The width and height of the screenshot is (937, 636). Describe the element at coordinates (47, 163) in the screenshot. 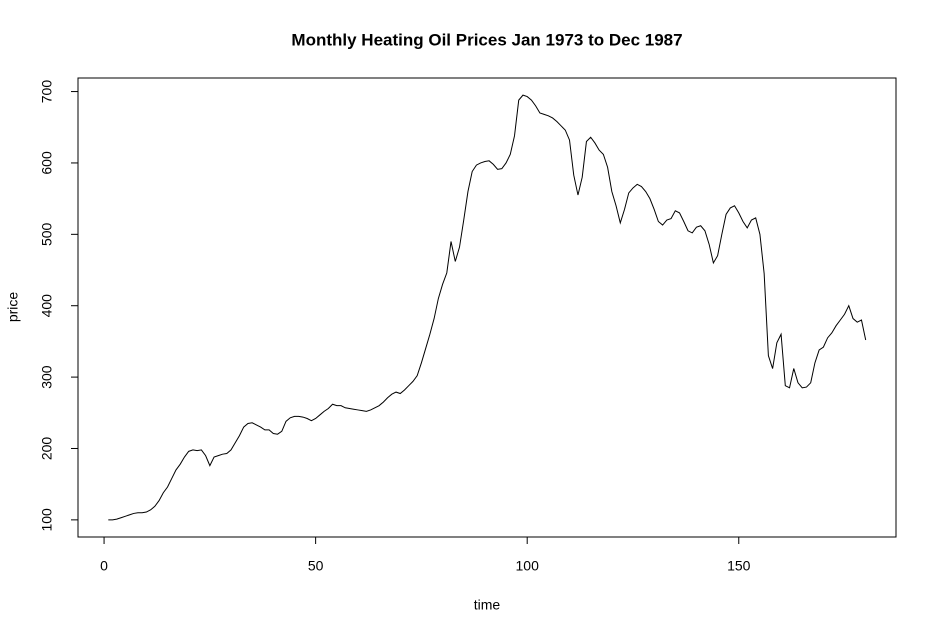

I see `y-tick-label: 600` at that location.